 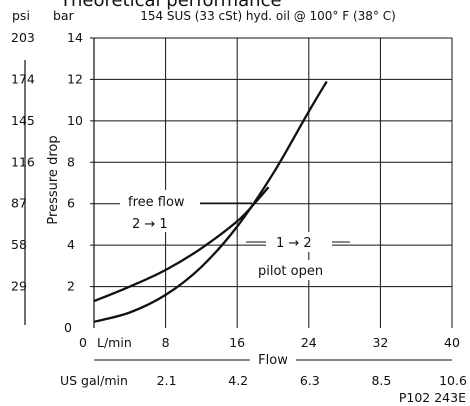 What do you see at coordinates (71, 244) in the screenshot?
I see `y-tick-1: 4` at bounding box center [71, 244].